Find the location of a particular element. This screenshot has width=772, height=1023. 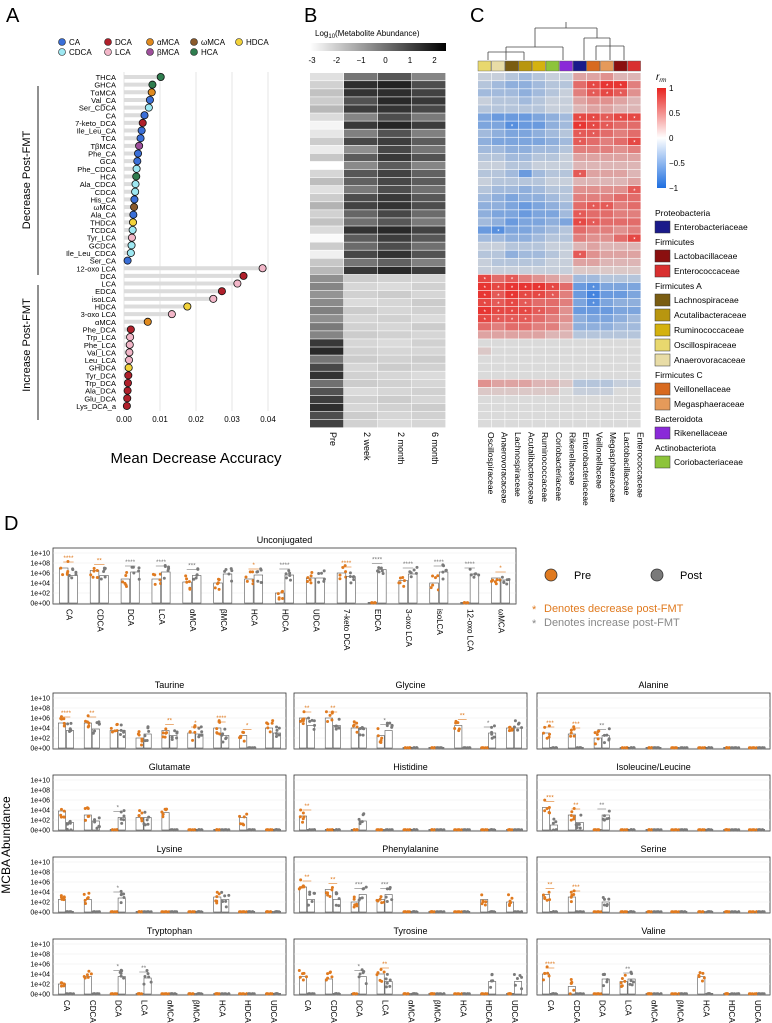

facet-xtick: CA is located at coordinates (307, 1006).